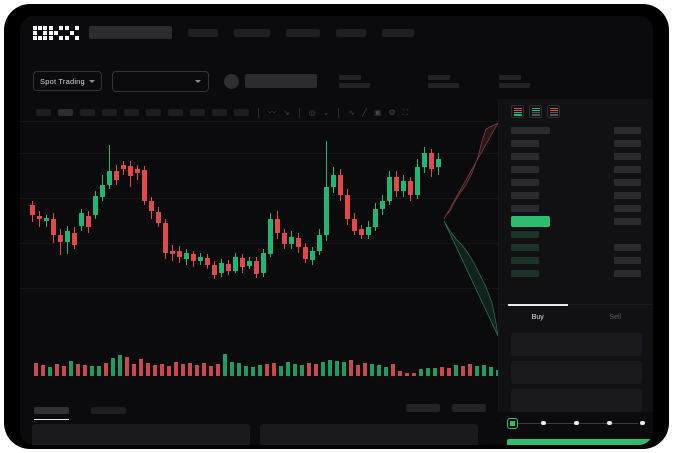  Describe the element at coordinates (392, 112) in the screenshot. I see `settings-icon: ⚙` at that location.